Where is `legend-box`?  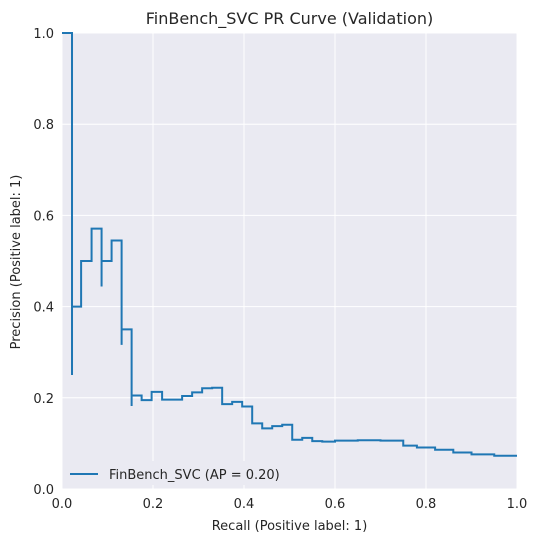
legend-box is located at coordinates (182, 473).